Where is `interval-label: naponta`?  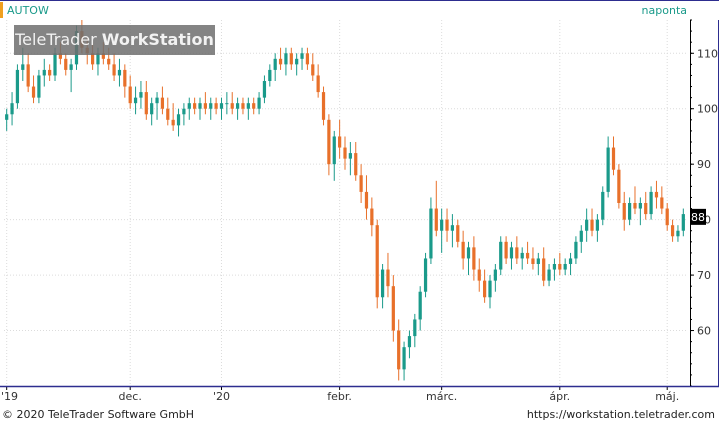
interval-label: naponta is located at coordinates (664, 10).